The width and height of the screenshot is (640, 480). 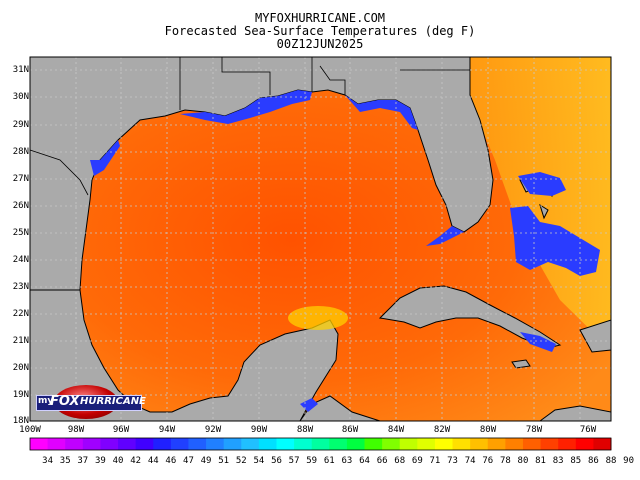 I want to click on lat-label-19n: 19N, so click(x=20, y=395).